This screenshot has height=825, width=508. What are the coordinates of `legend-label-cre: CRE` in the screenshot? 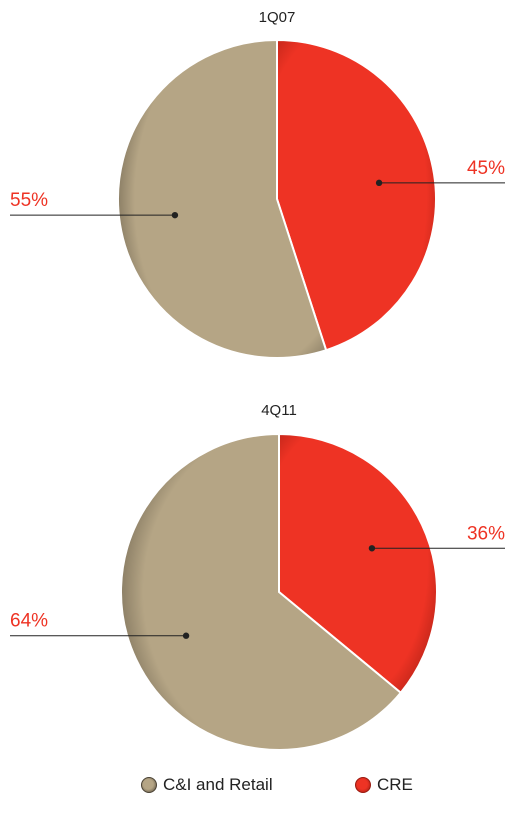 It's located at (395, 784).